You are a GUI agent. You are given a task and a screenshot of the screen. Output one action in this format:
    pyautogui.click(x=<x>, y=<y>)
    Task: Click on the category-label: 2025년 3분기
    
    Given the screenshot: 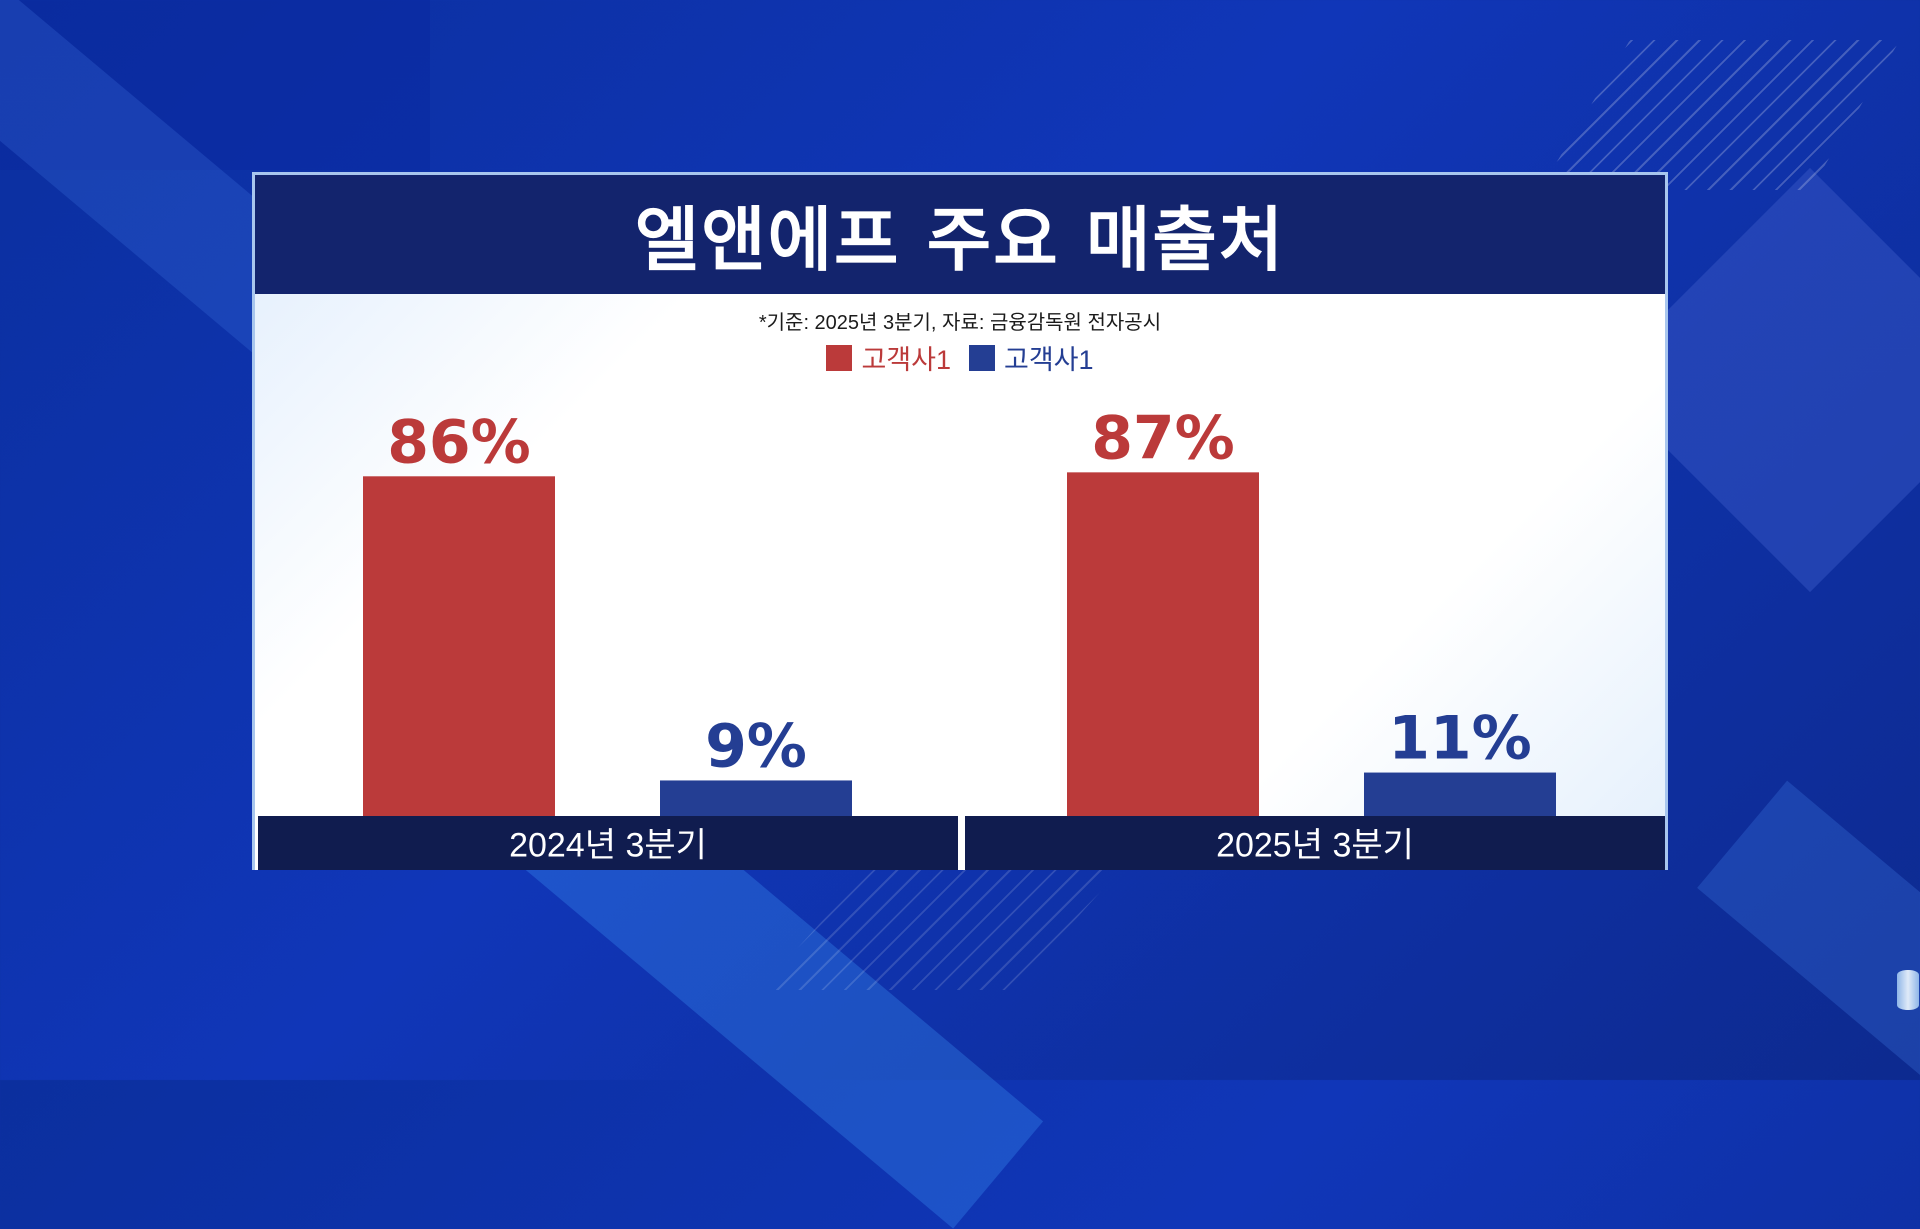 What is the action you would take?
    pyautogui.click(x=1315, y=846)
    